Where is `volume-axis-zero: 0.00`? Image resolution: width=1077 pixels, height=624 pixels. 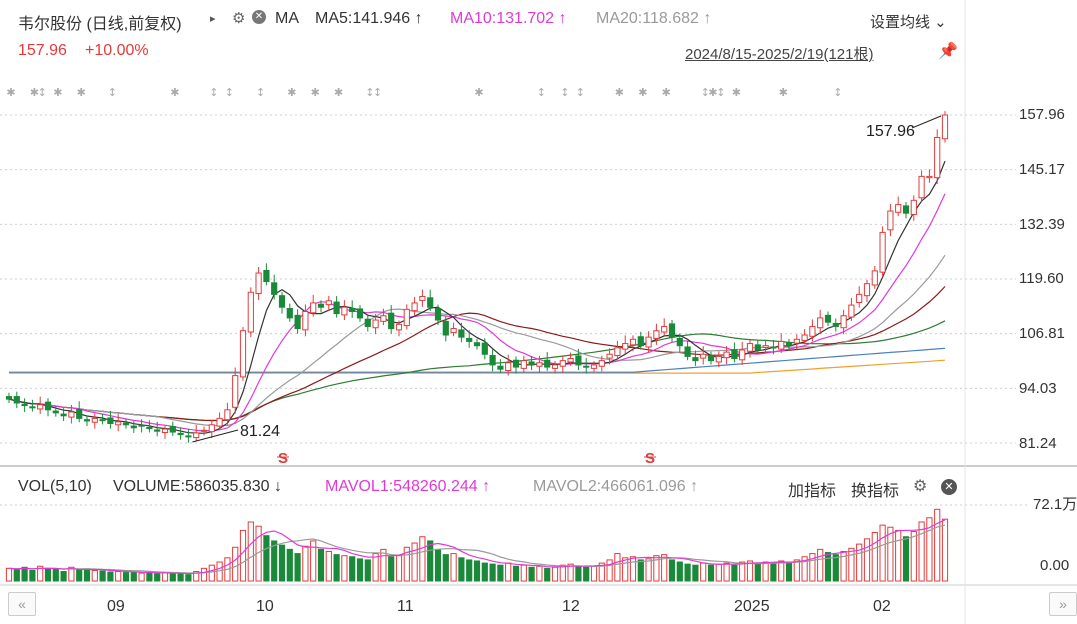 volume-axis-zero: 0.00 is located at coordinates (1055, 565).